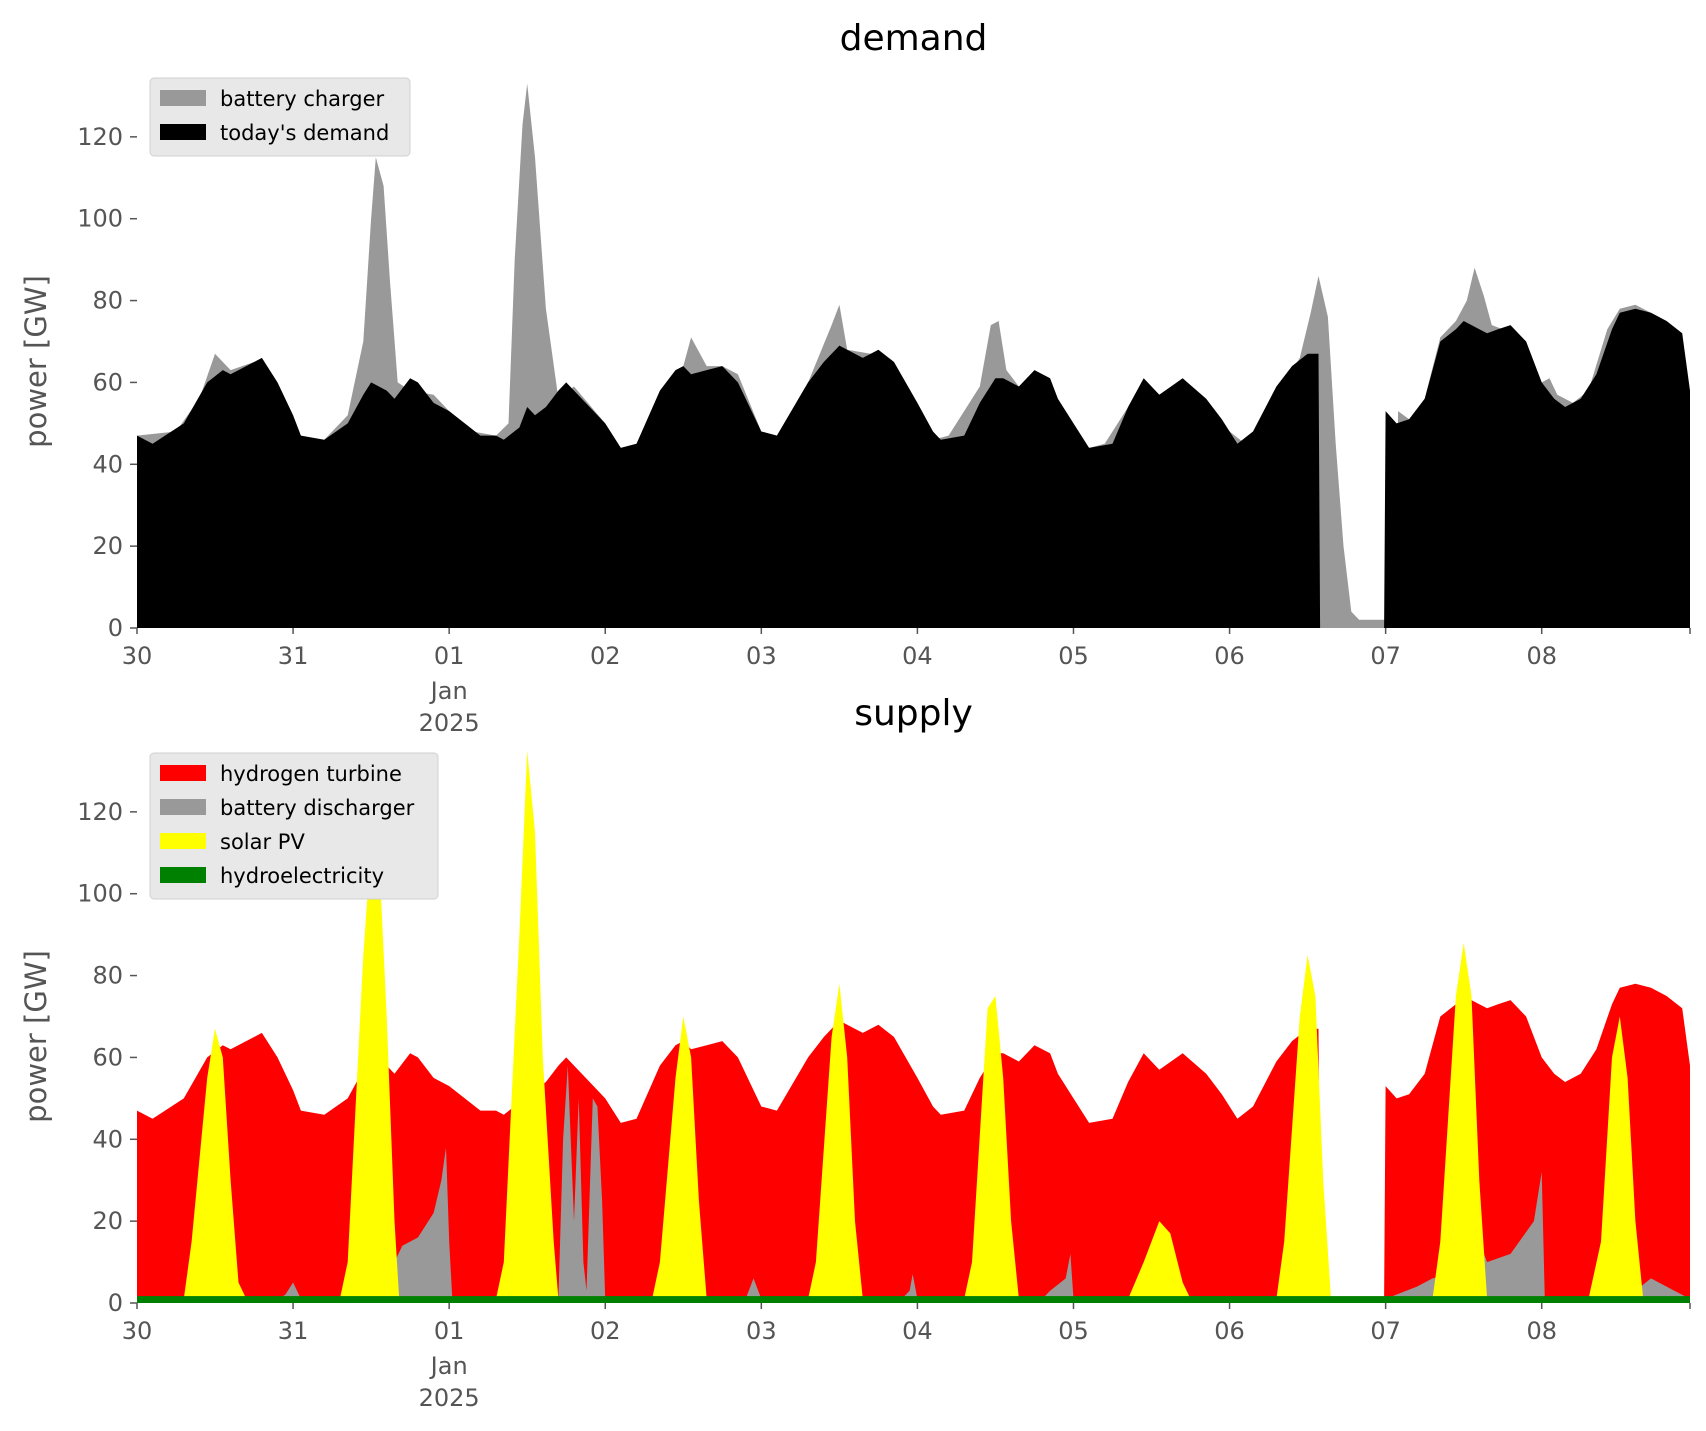  Describe the element at coordinates (262, 842) in the screenshot. I see `legend-label: solar PV` at that location.